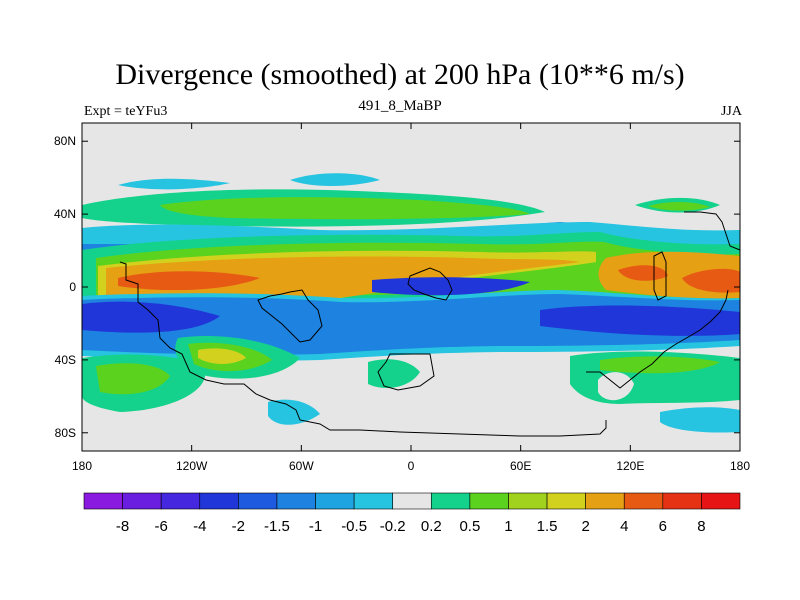 This screenshot has height=600, width=800. I want to click on y-tick-label: 0, so click(72, 287).